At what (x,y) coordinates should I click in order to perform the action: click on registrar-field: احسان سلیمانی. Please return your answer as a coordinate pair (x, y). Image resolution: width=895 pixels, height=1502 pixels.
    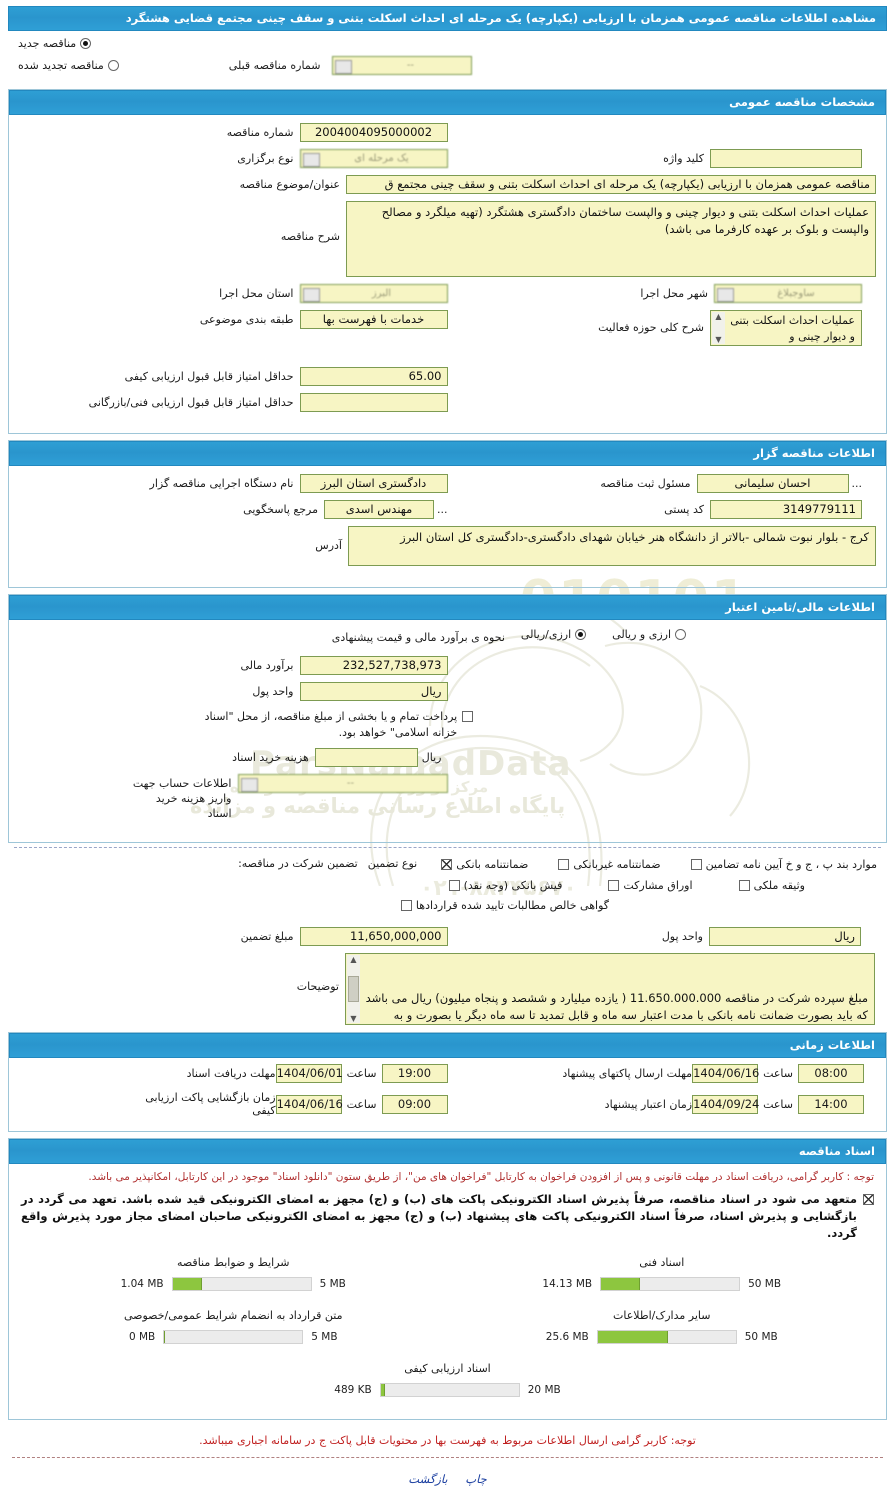
    Looking at the image, I should click on (772, 483).